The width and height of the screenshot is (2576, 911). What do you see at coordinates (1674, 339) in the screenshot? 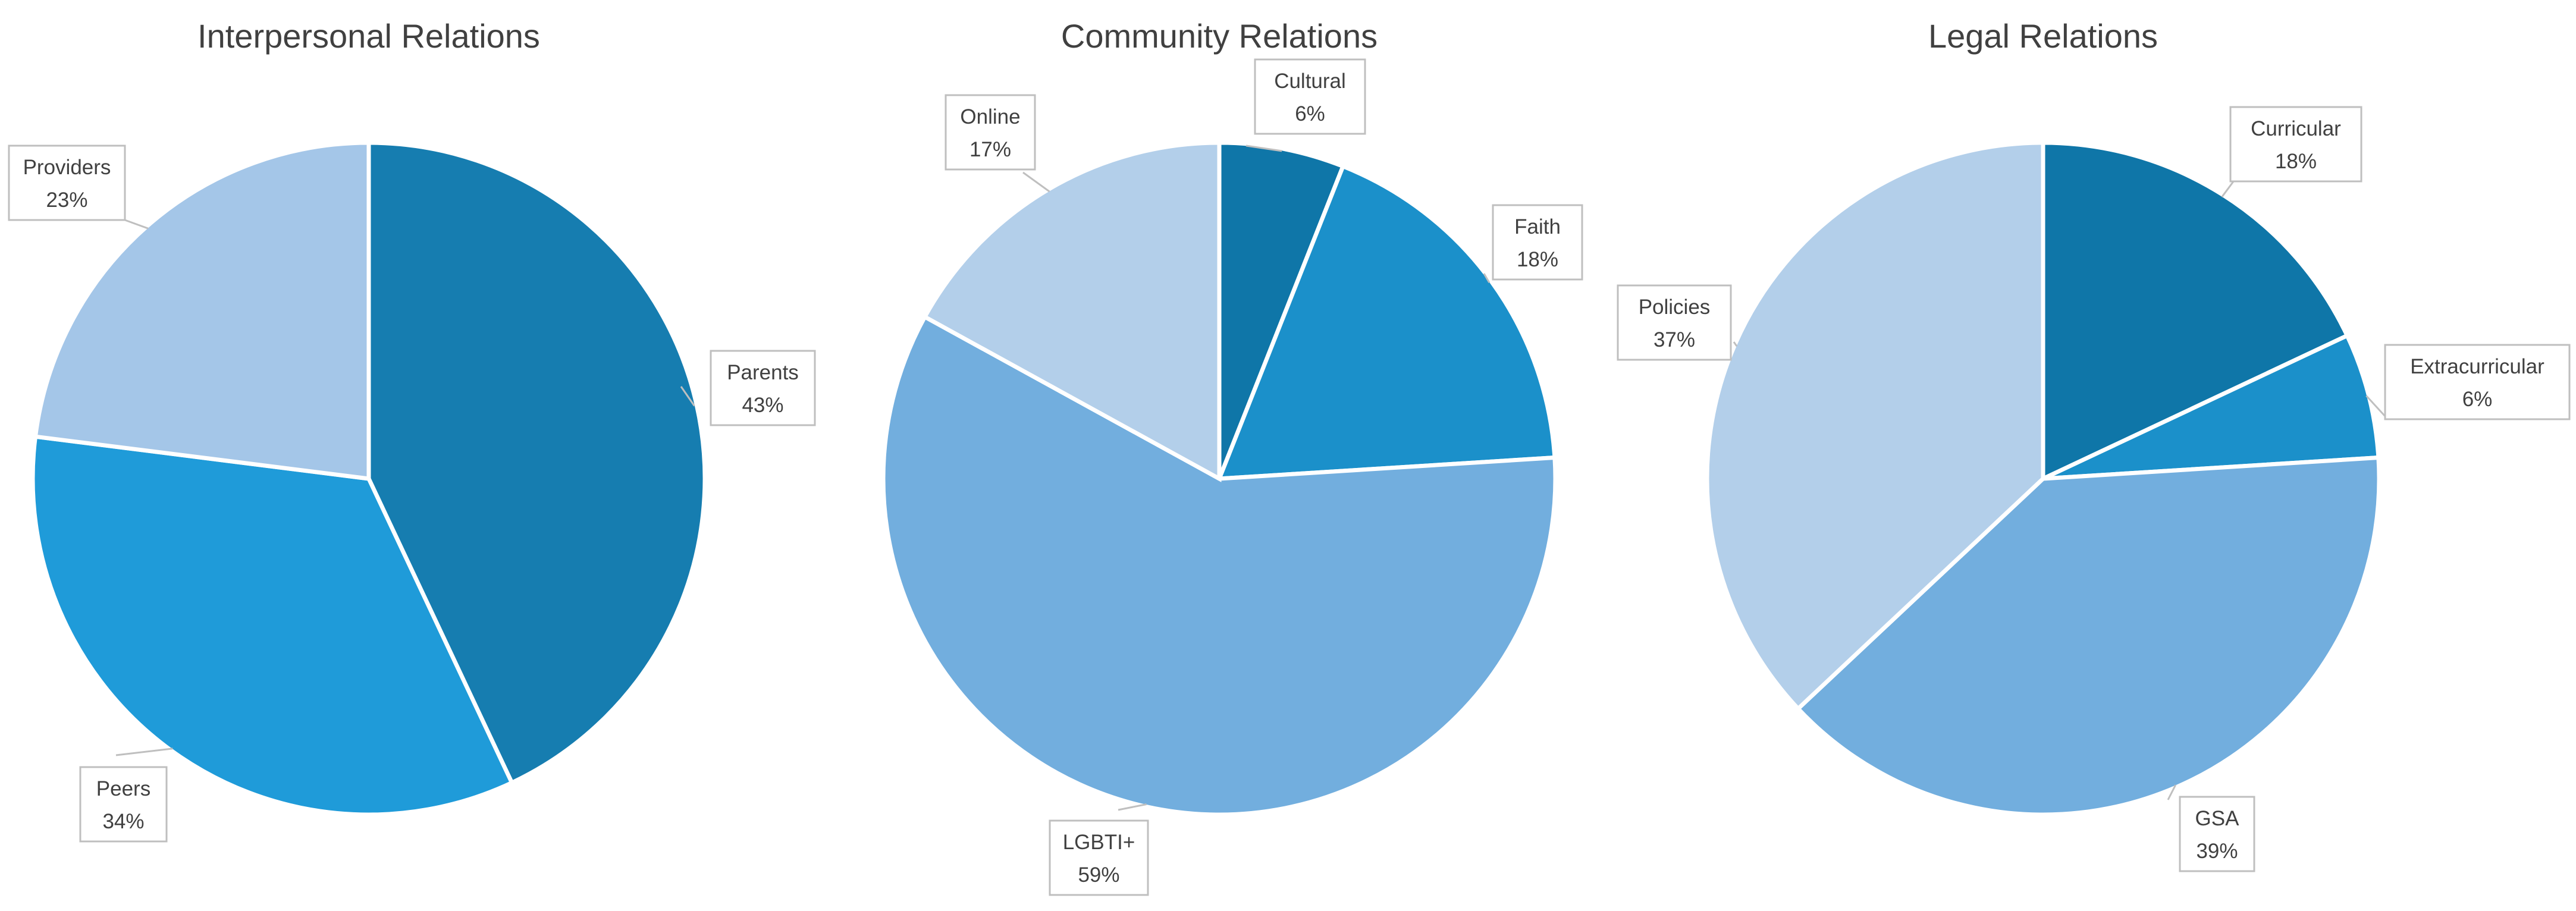
I see `data-label-percent: 37%` at bounding box center [1674, 339].